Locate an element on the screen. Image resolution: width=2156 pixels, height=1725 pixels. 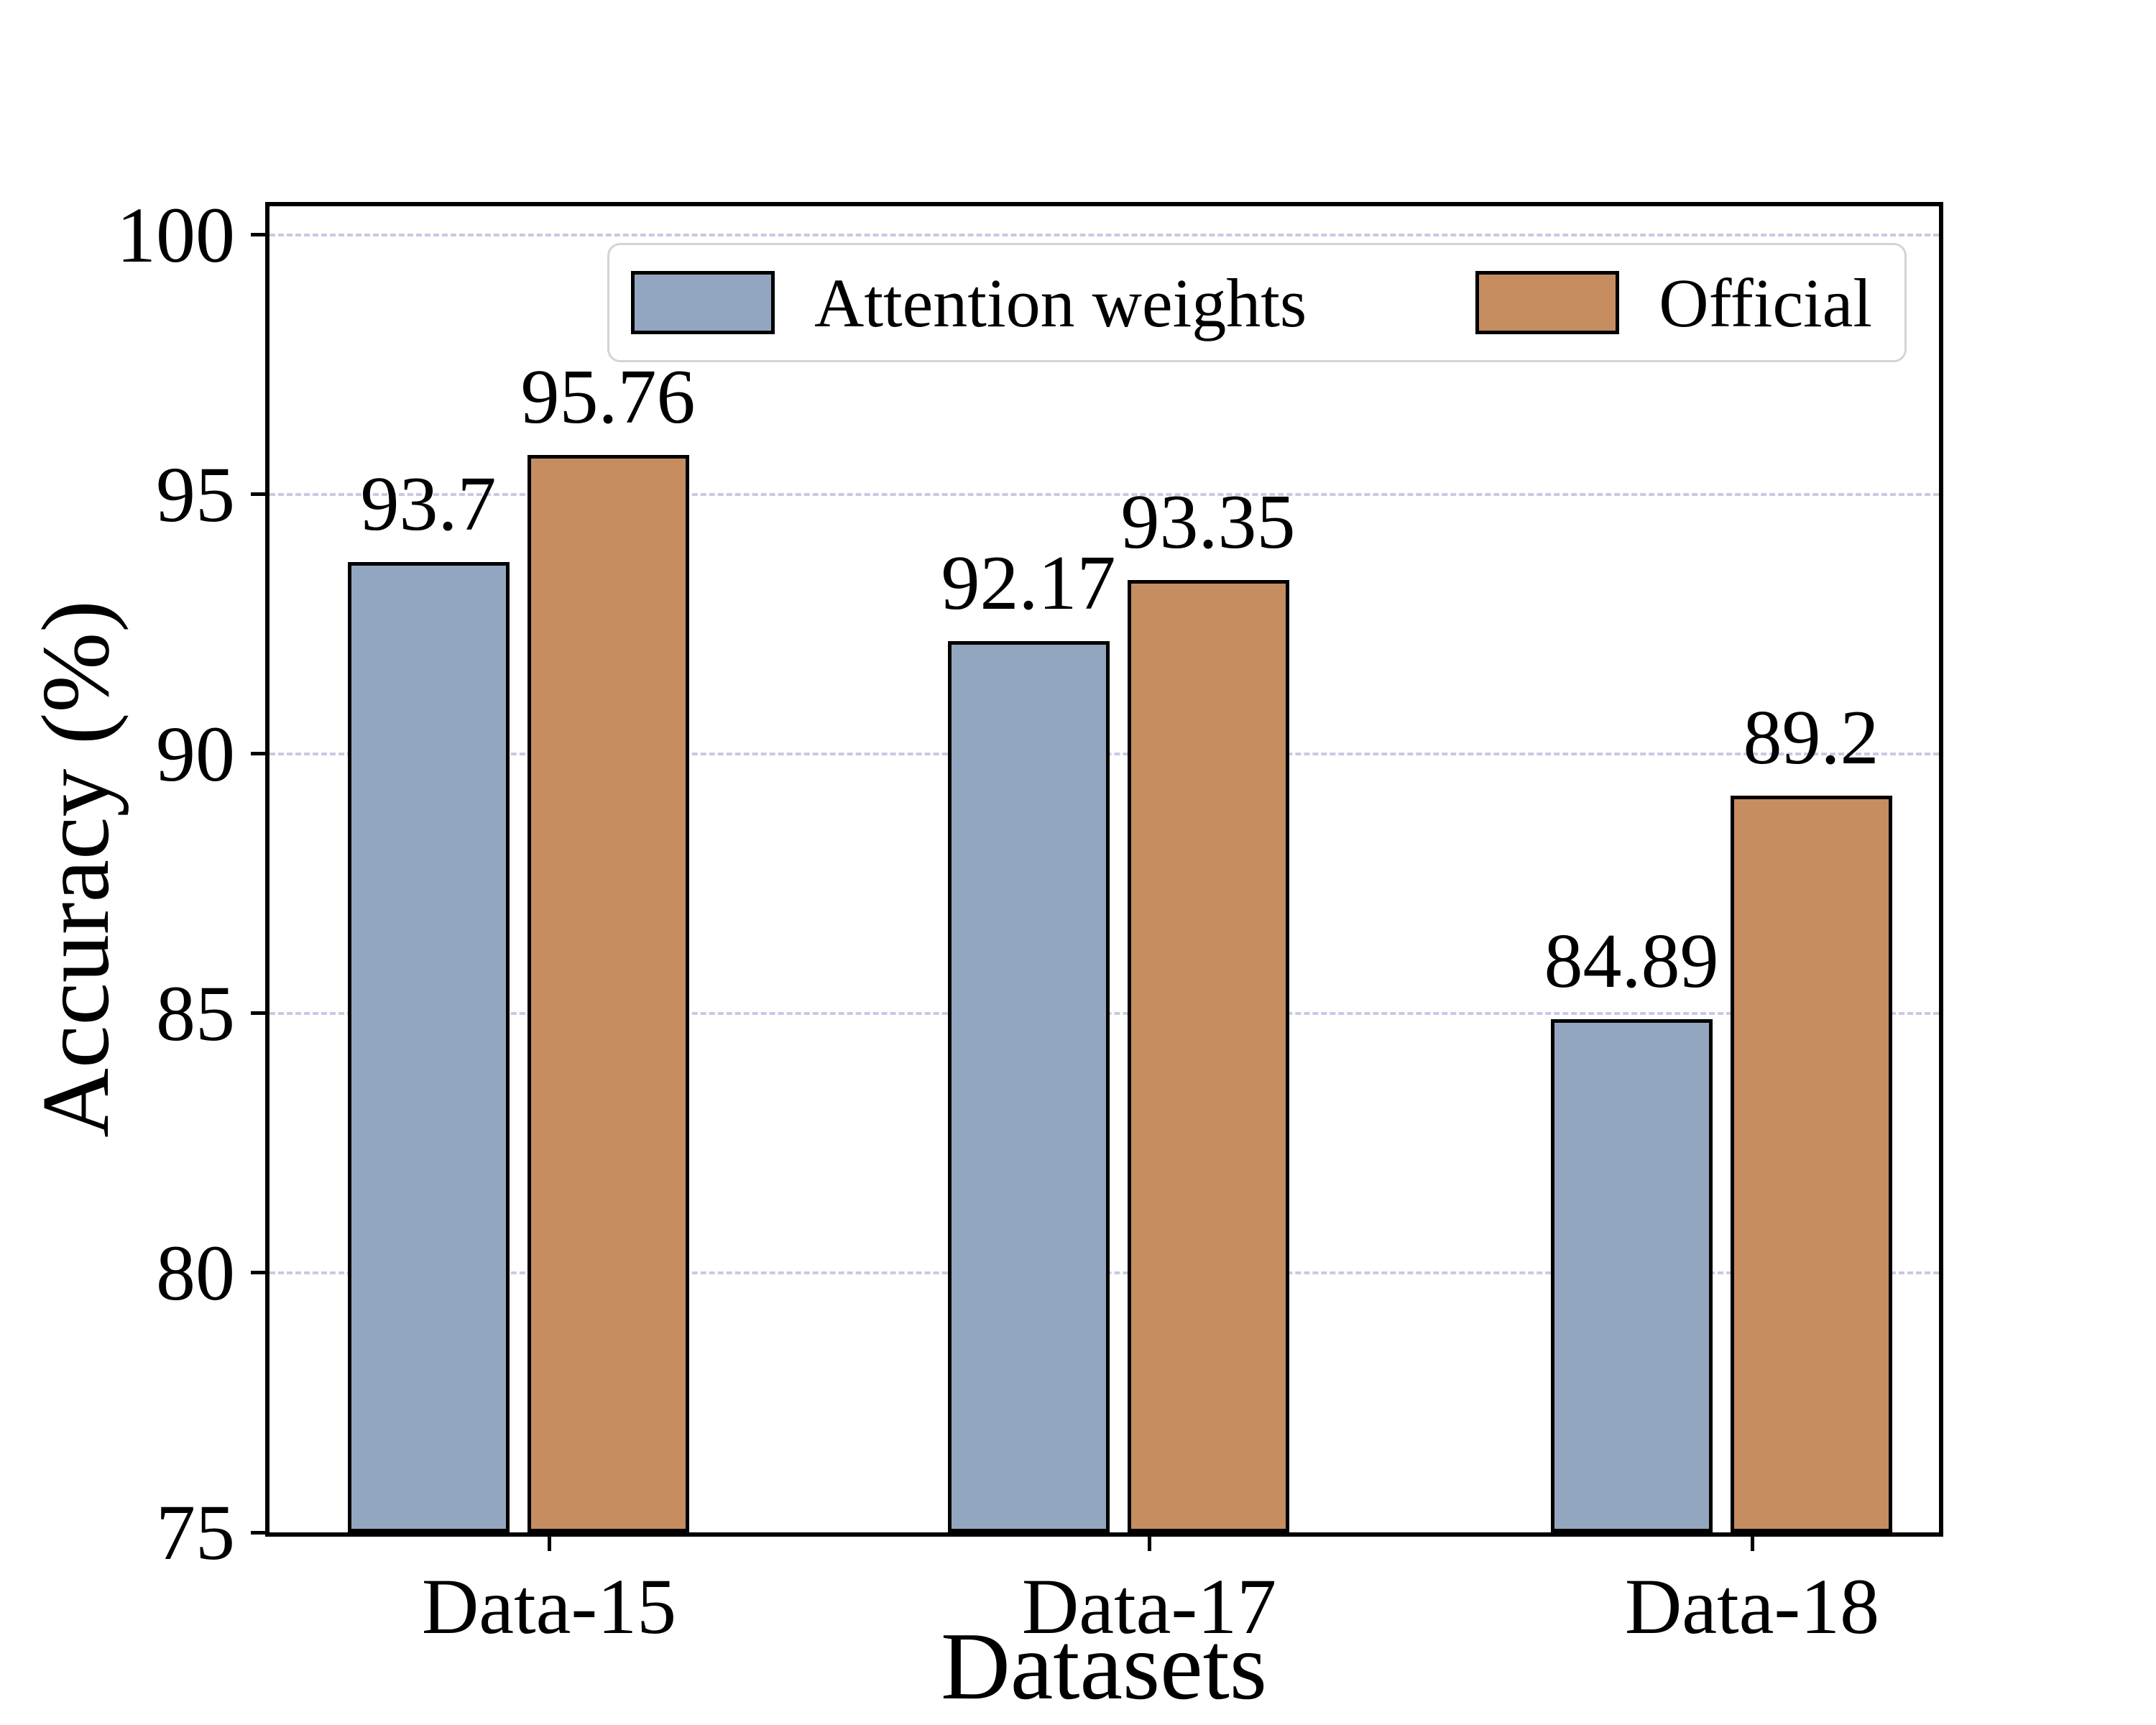
legend: Attention weights Official is located at coordinates (1257, 302).